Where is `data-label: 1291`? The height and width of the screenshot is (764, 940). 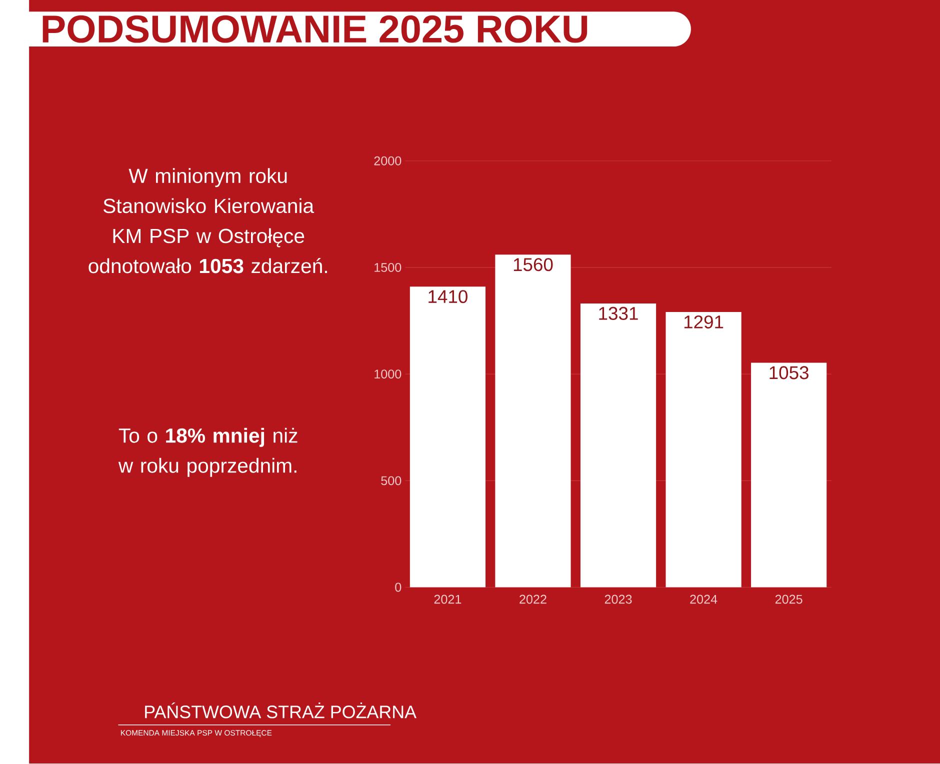 data-label: 1291 is located at coordinates (704, 322).